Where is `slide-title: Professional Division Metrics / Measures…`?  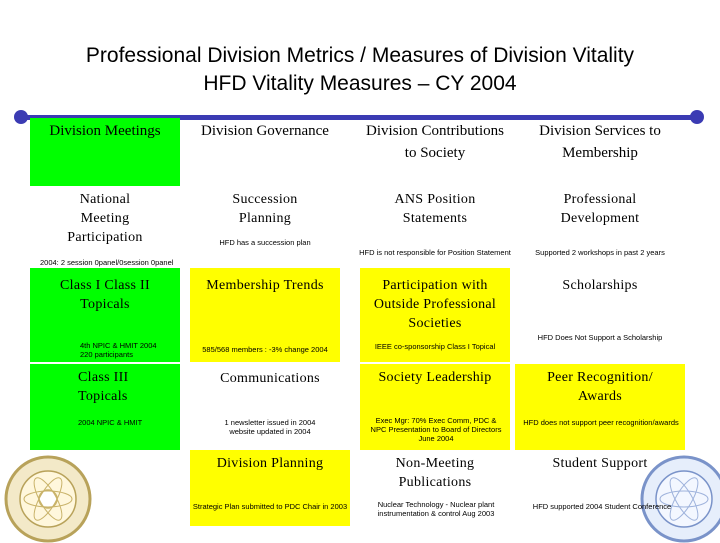
slide-title: Professional Division Metrics / Measures… is located at coordinates (360, 70).